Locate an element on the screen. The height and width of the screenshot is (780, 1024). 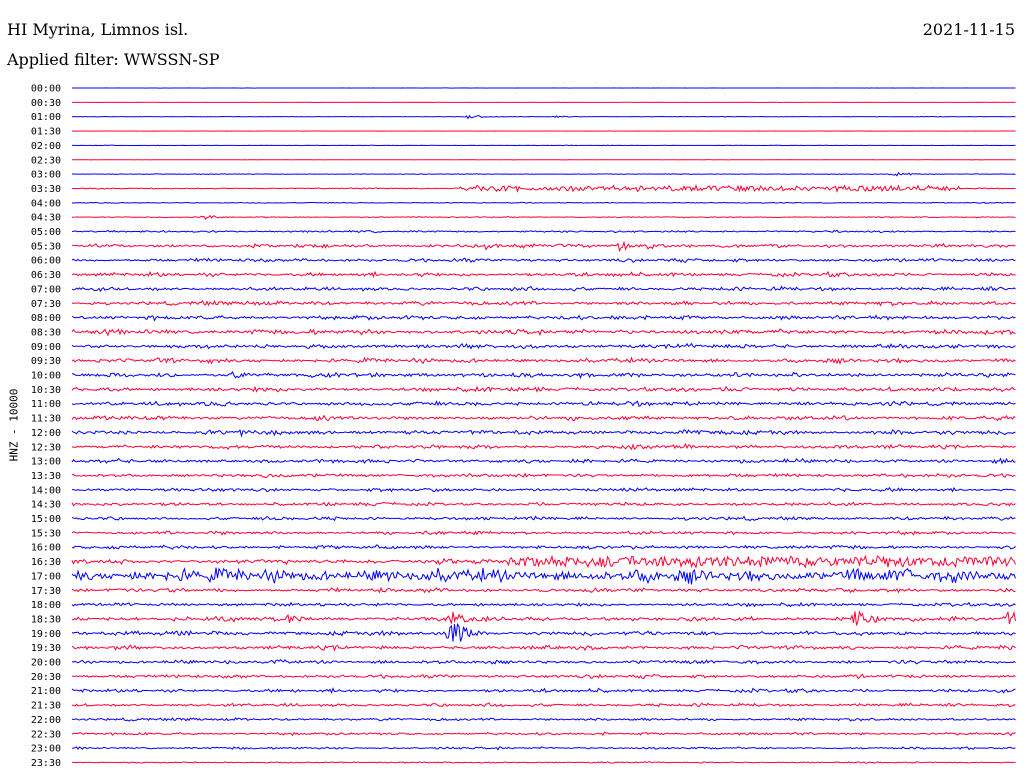
tick-label: 05:00 is located at coordinates (46, 232).